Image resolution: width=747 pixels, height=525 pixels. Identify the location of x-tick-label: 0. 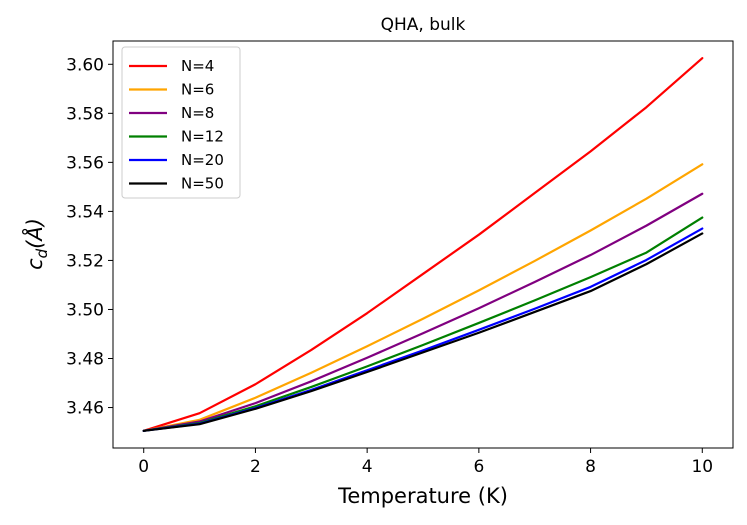
(143, 467).